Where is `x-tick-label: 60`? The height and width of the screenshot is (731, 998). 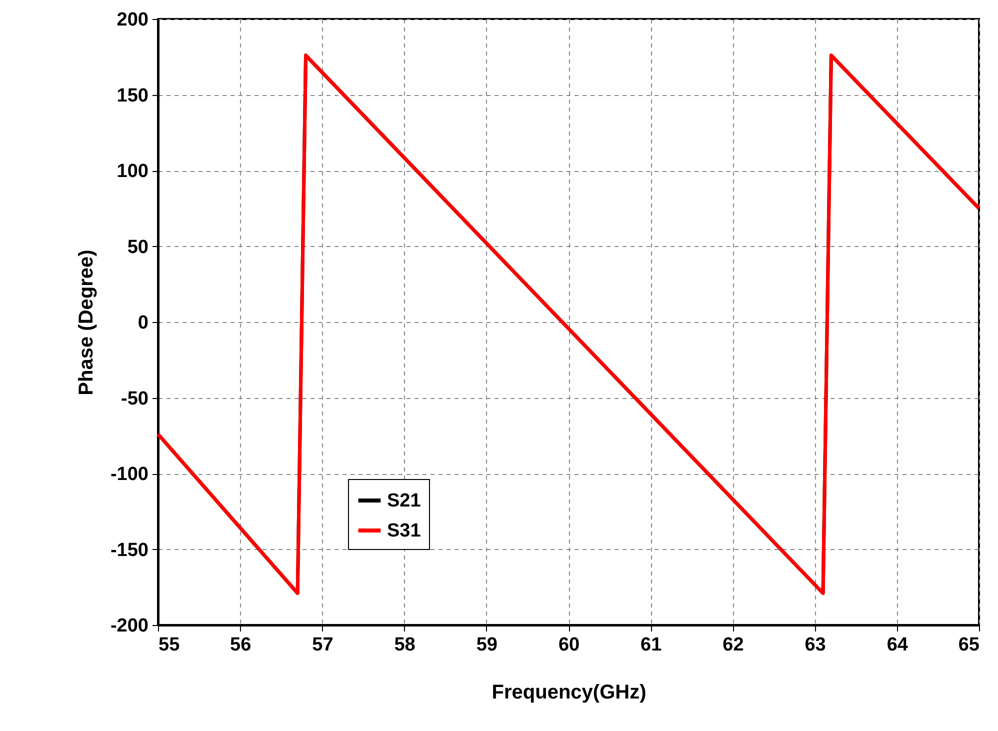
x-tick-label: 60 is located at coordinates (569, 645).